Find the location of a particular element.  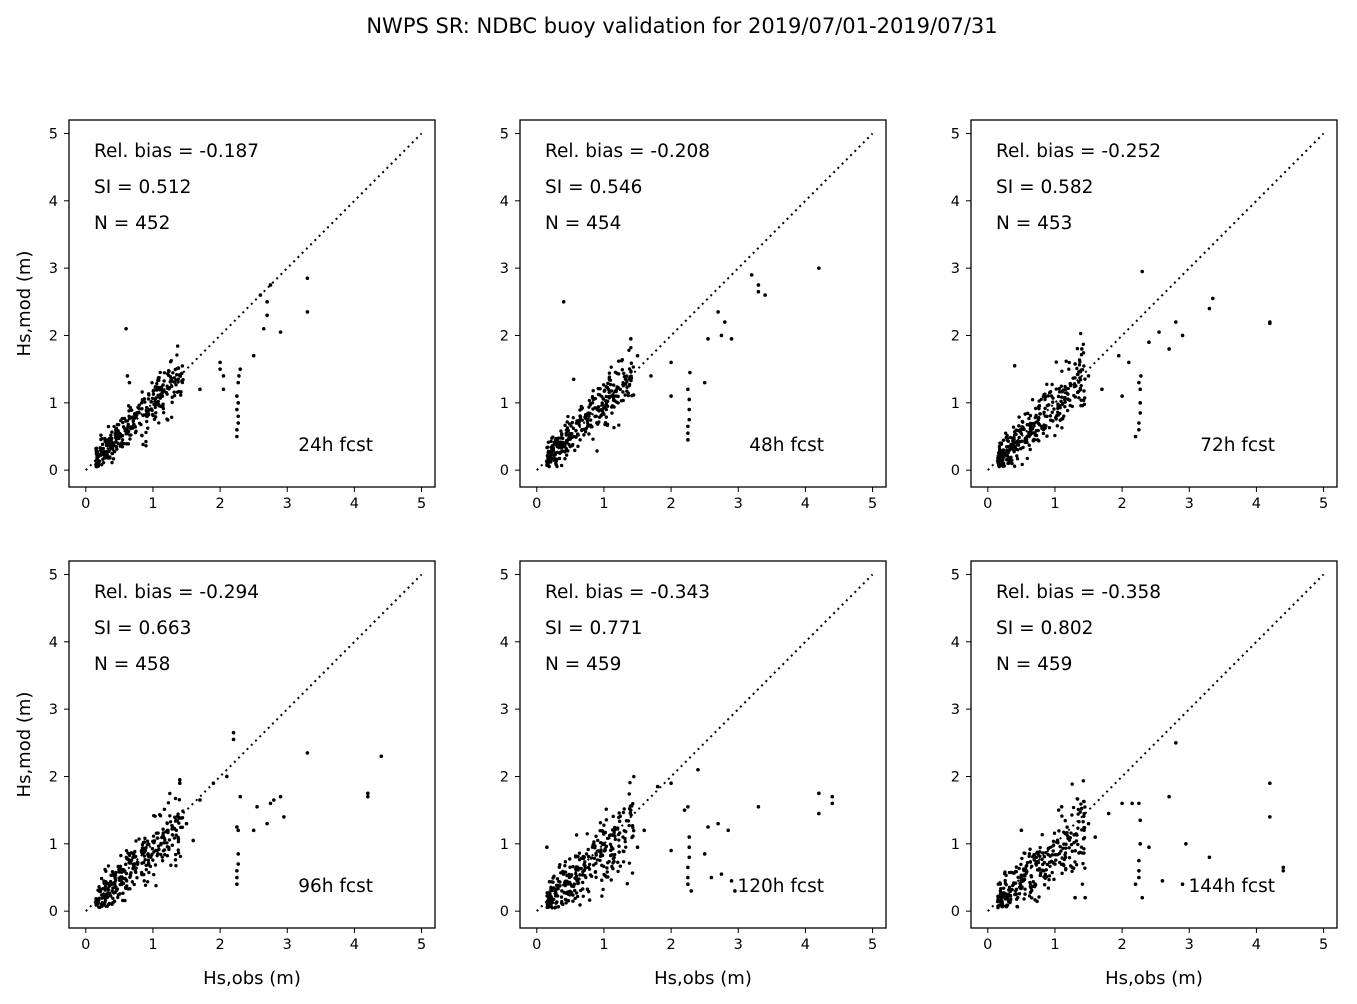

x-tick-label: 2 is located at coordinates (670, 504).